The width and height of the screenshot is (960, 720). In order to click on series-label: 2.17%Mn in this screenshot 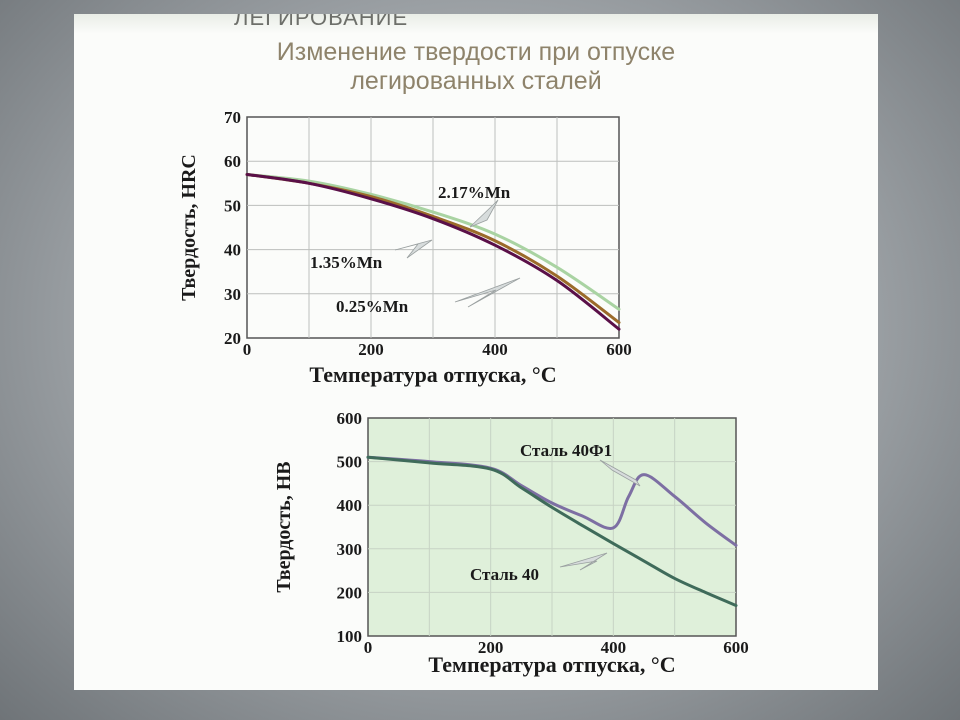, I will do `click(474, 192)`.